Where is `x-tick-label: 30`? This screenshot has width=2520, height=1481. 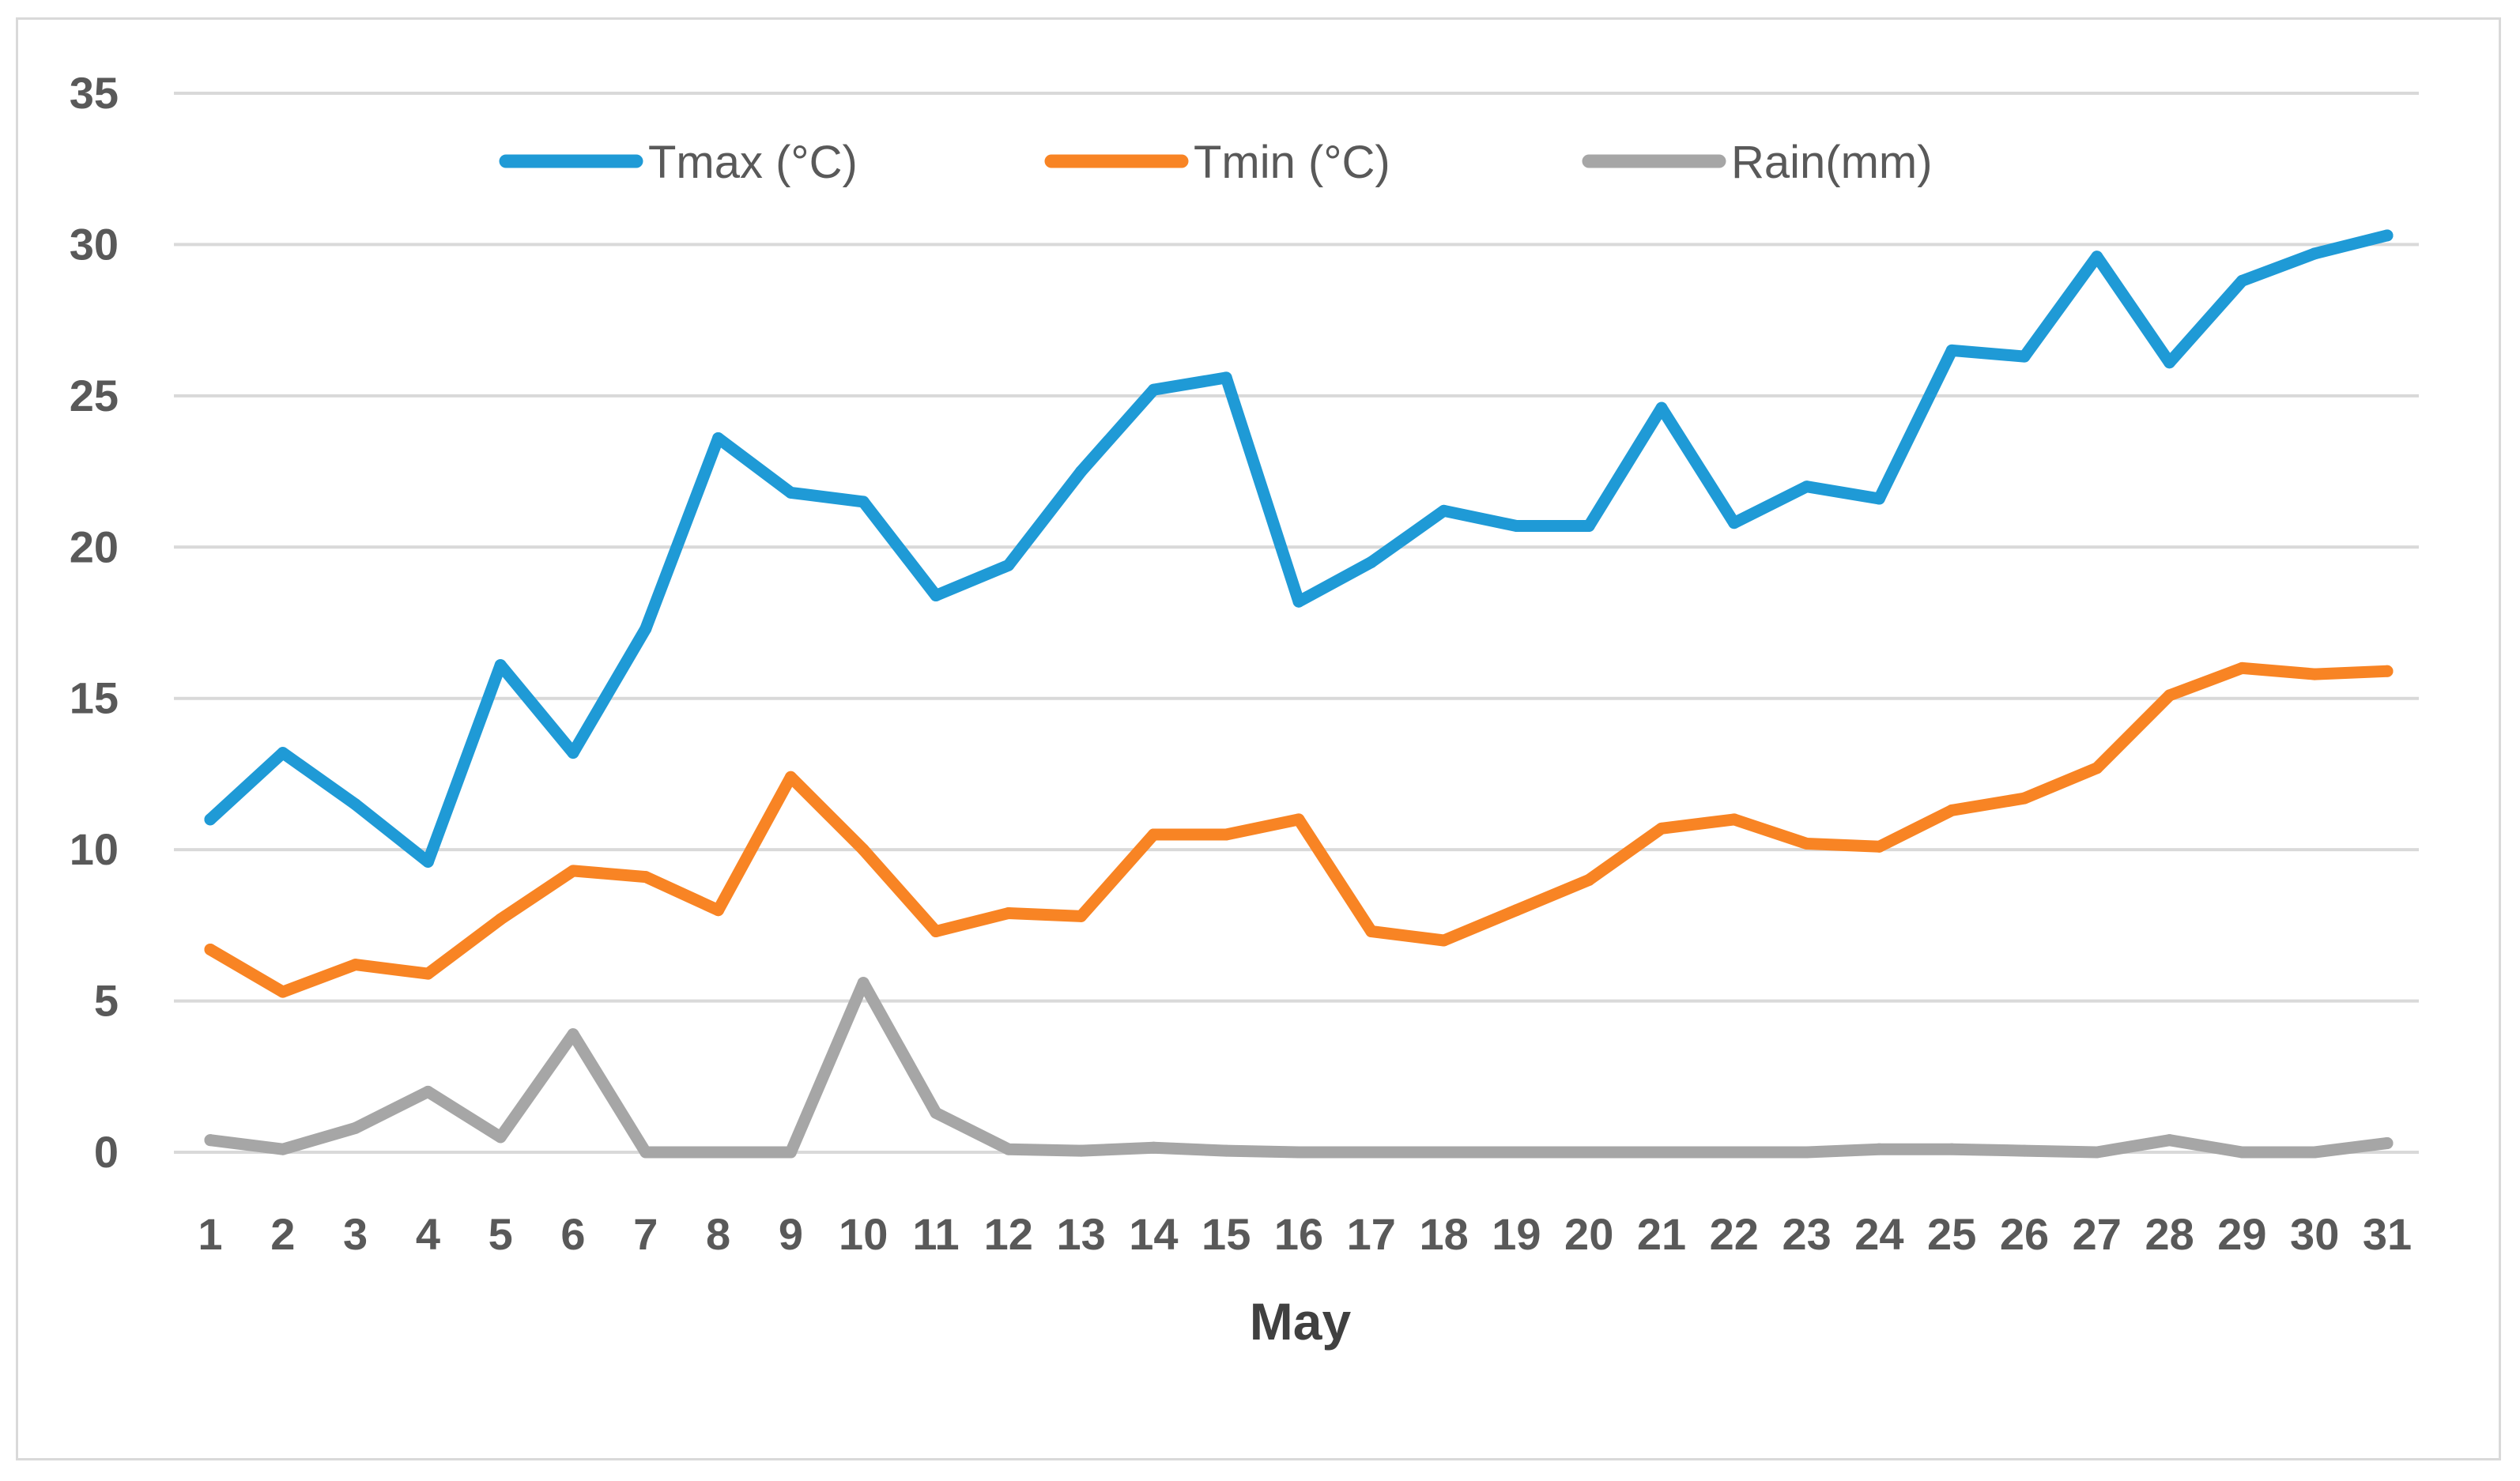
x-tick-label: 30 is located at coordinates (2314, 1234).